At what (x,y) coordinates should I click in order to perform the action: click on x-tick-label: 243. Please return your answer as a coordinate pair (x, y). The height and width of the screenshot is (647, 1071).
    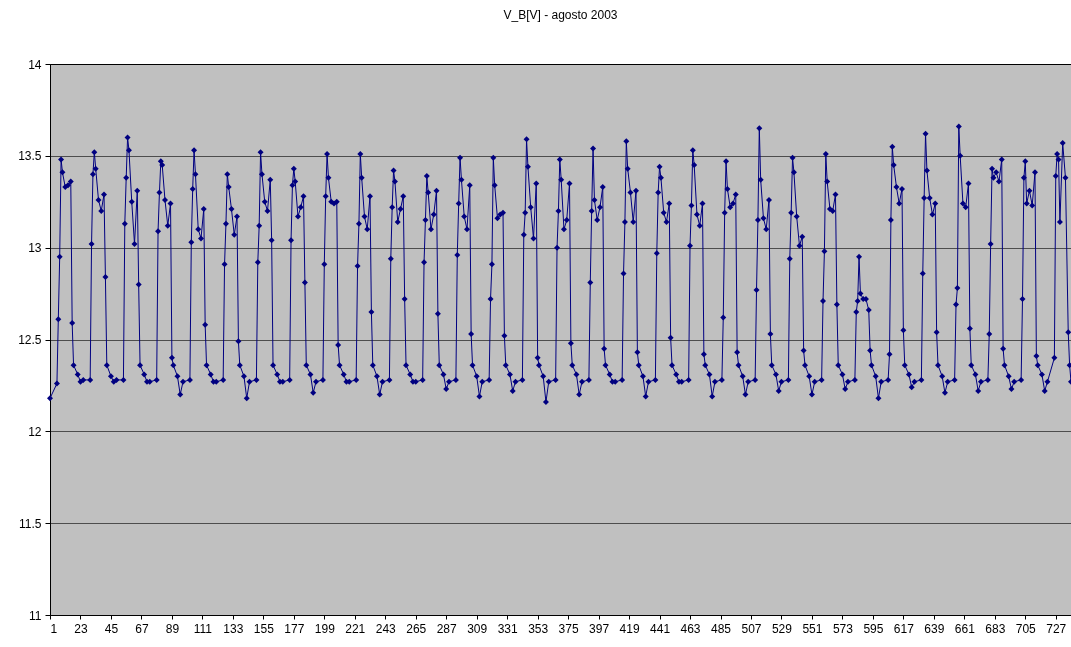
    Looking at the image, I should click on (386, 628).